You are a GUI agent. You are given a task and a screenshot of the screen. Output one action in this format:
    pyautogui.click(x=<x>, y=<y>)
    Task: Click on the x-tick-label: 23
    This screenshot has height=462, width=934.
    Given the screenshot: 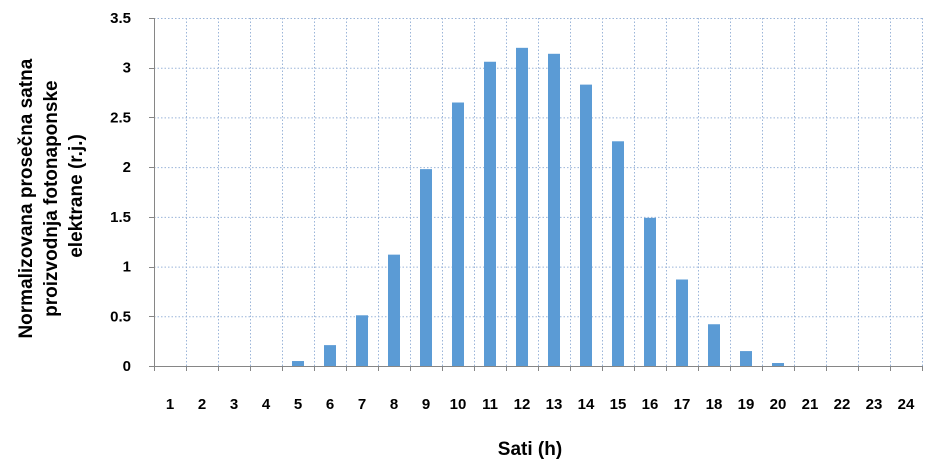 What is the action you would take?
    pyautogui.click(x=874, y=404)
    